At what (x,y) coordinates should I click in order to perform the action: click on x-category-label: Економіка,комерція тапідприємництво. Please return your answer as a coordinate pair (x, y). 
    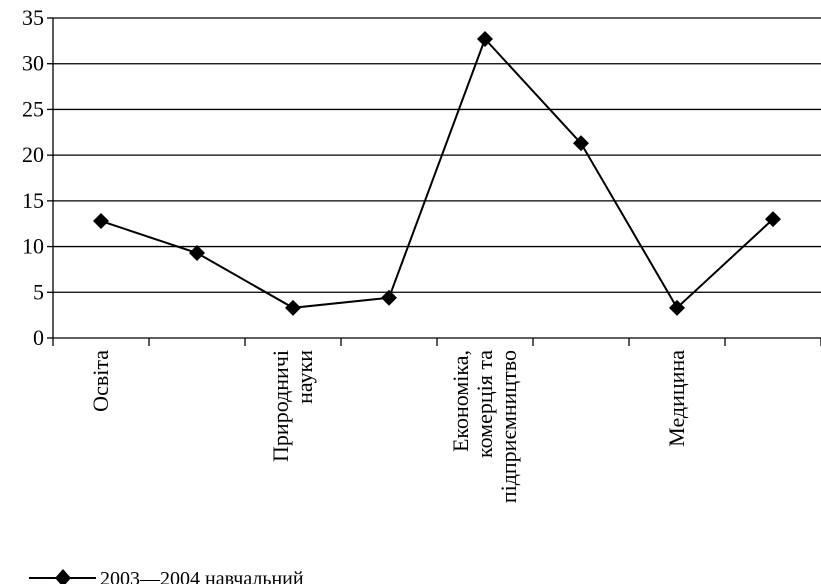
    Looking at the image, I should click on (484, 426).